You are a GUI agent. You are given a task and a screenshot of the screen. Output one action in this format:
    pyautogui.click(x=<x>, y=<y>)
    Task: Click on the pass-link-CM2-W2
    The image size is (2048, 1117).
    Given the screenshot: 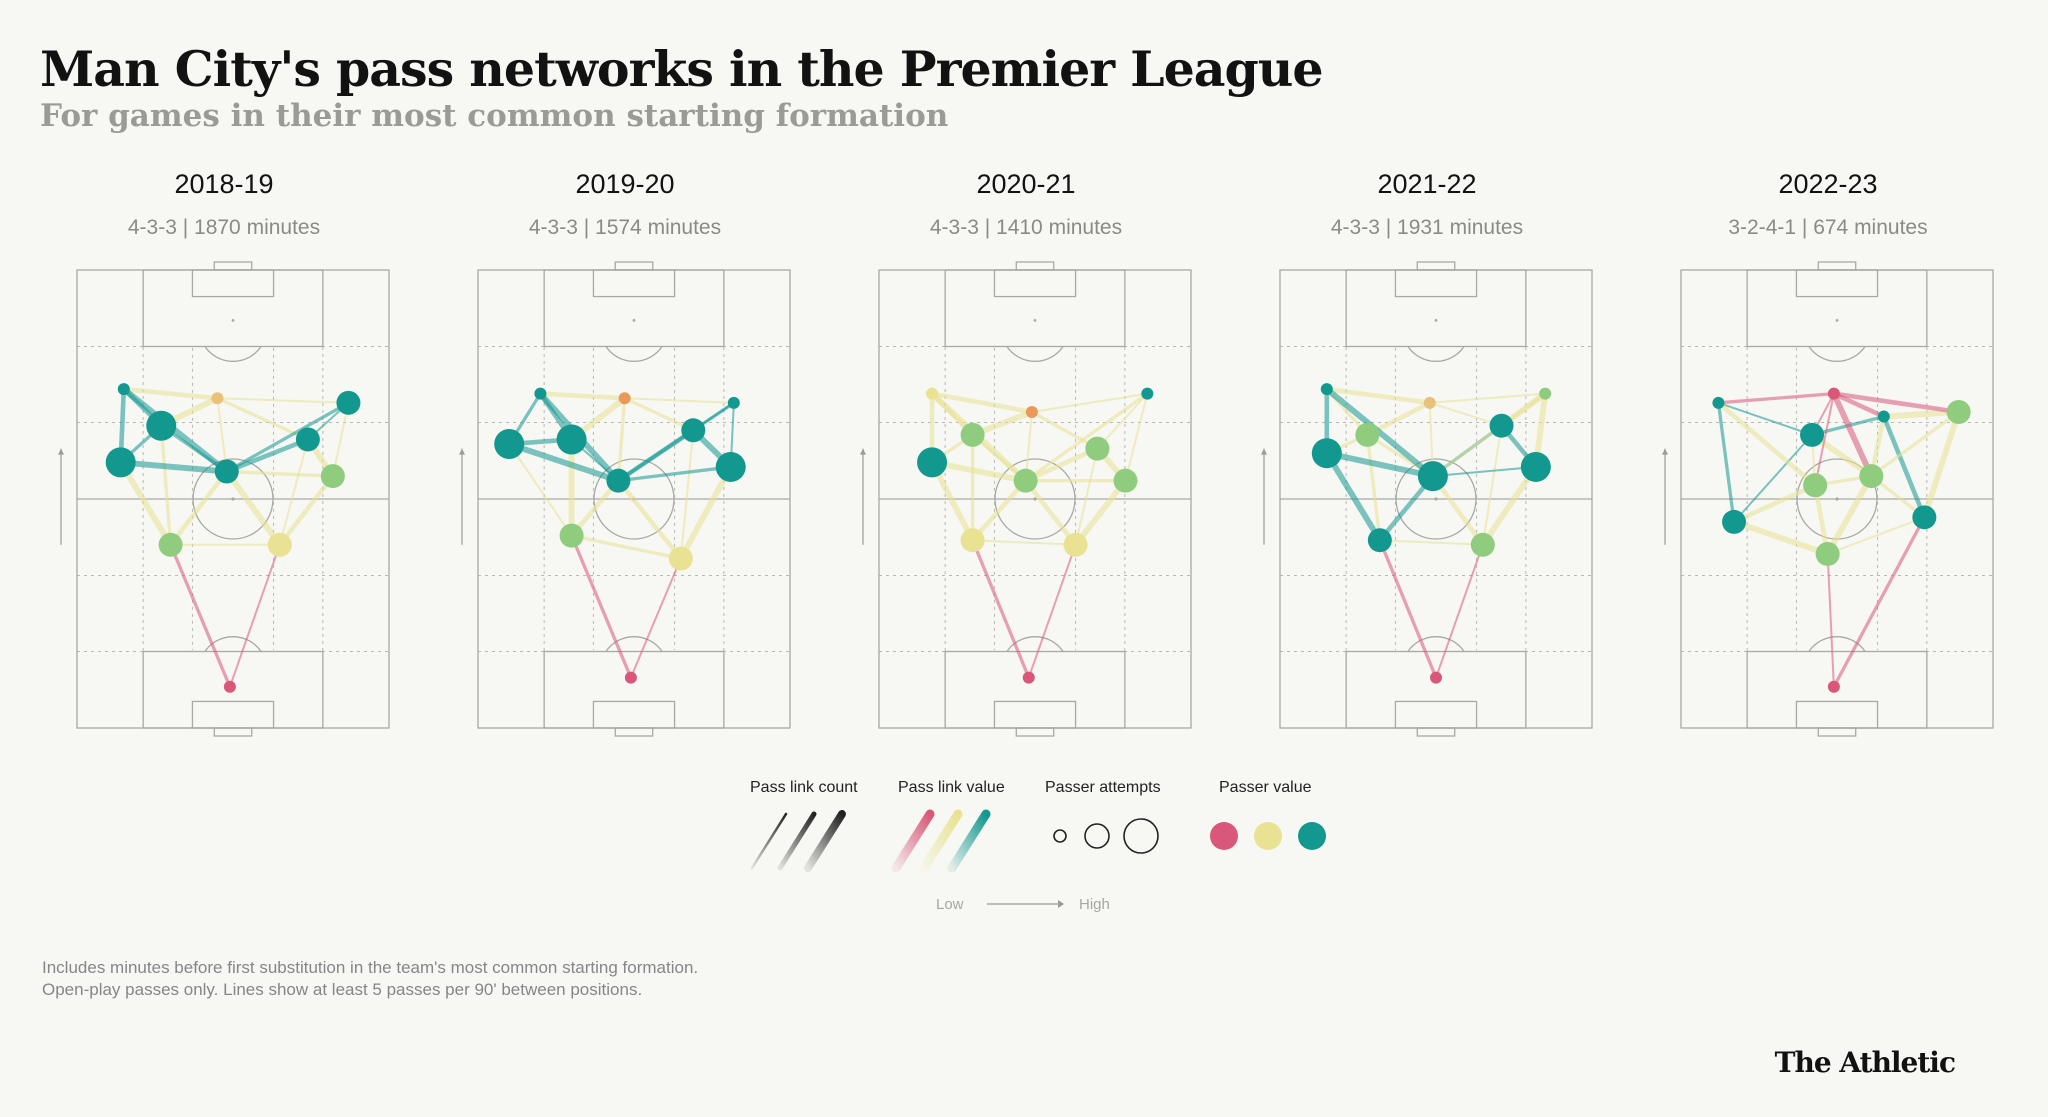 What is the action you would take?
    pyautogui.click(x=1122, y=421)
    